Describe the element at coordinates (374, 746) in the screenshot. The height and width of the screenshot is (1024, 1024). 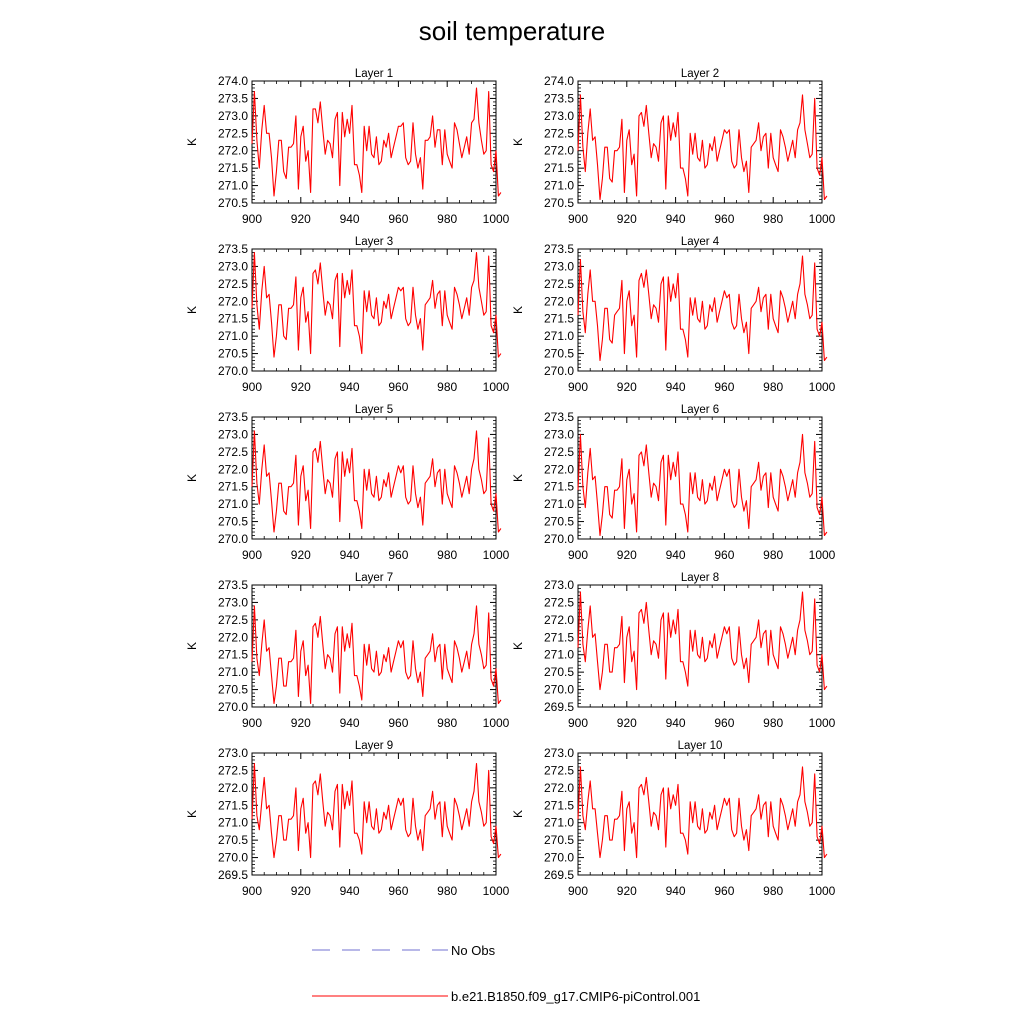
I see `panel-title: Layer 9` at that location.